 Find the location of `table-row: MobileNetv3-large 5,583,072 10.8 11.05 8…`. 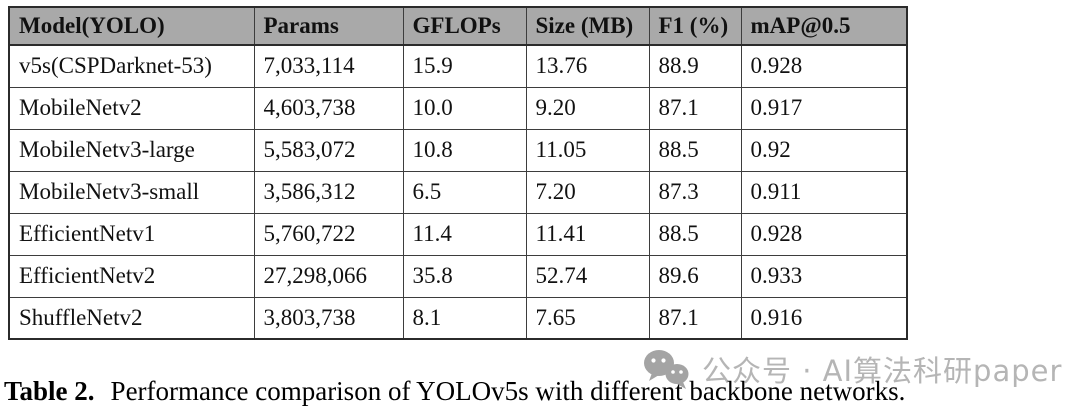

table-row: MobileNetv3-large 5,583,072 10.8 11.05 8… is located at coordinates (458, 150).